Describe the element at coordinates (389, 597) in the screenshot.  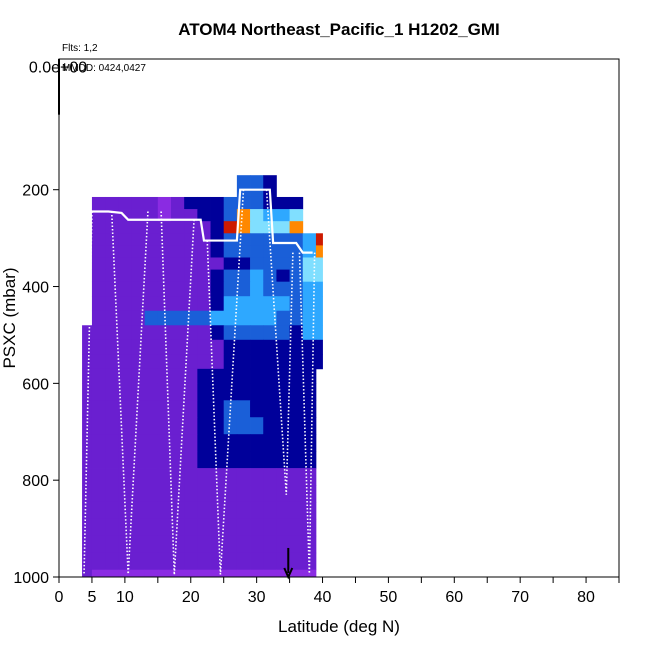
I see `x-tick-label: 50` at that location.